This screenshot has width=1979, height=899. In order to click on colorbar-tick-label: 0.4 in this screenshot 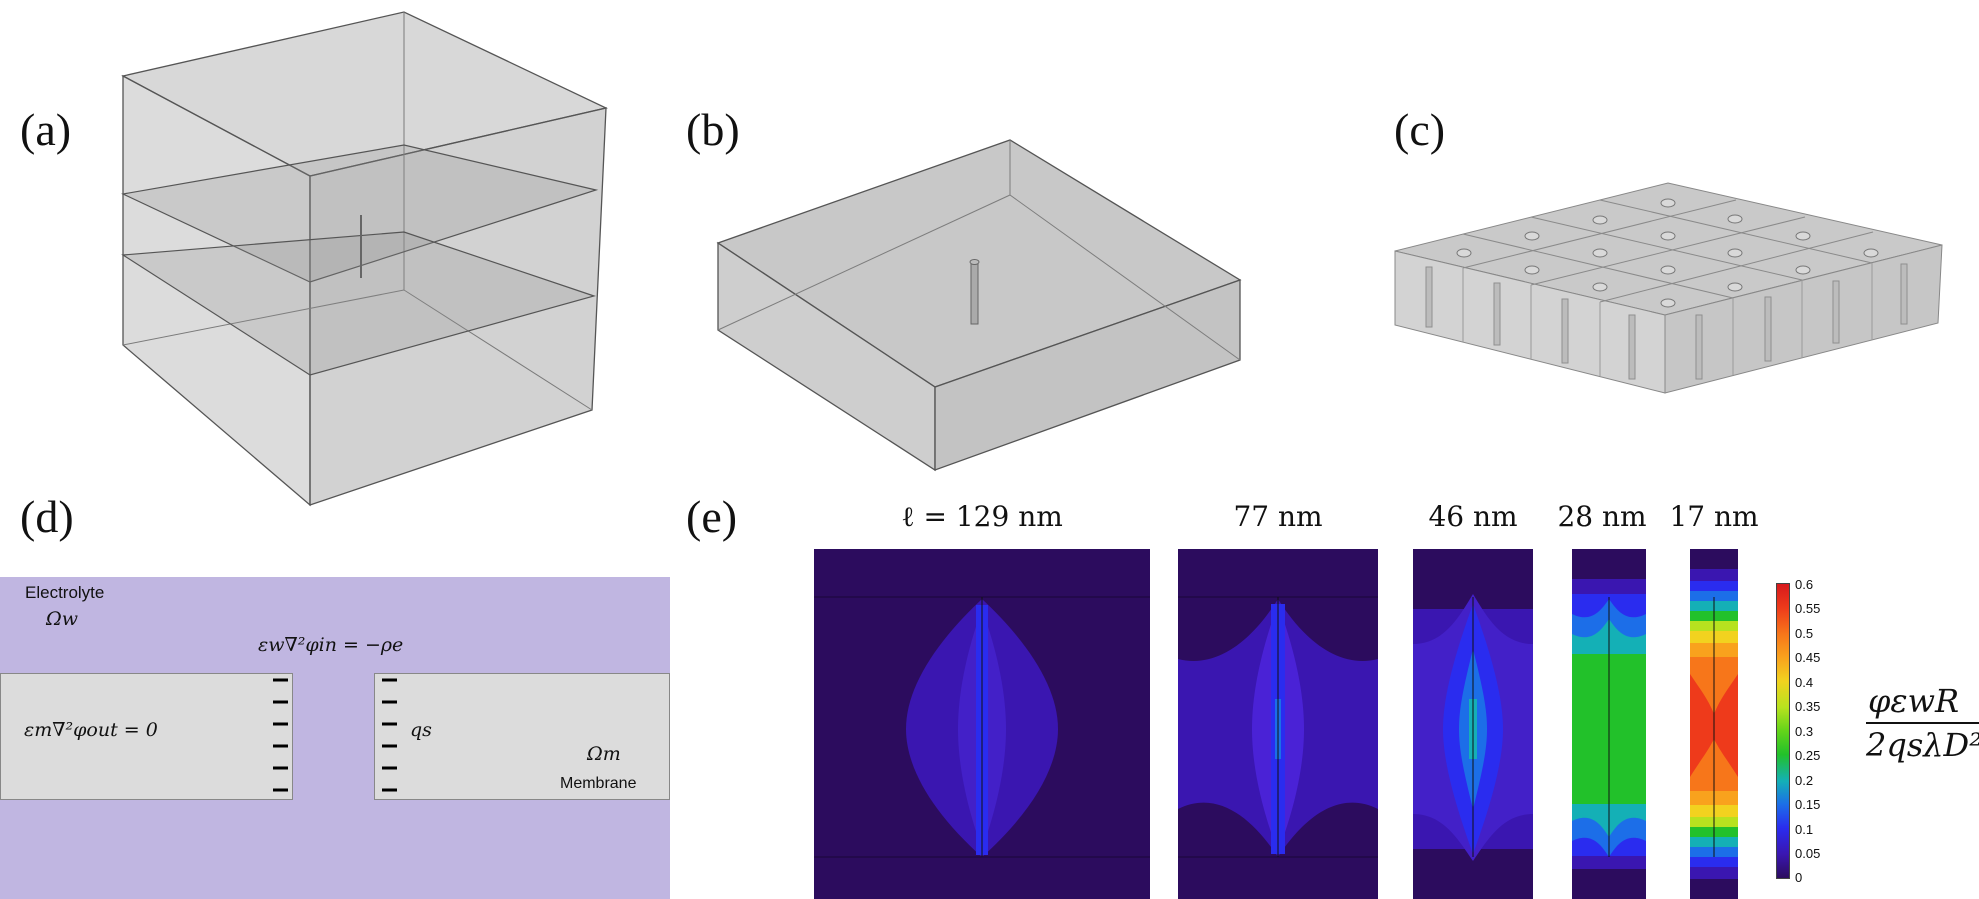, I will do `click(1804, 682)`.